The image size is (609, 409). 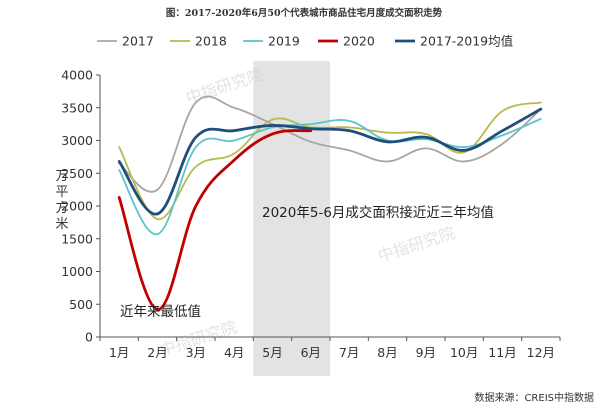 What do you see at coordinates (77, 271) in the screenshot?
I see `y-tick-label: 1000` at bounding box center [77, 271].